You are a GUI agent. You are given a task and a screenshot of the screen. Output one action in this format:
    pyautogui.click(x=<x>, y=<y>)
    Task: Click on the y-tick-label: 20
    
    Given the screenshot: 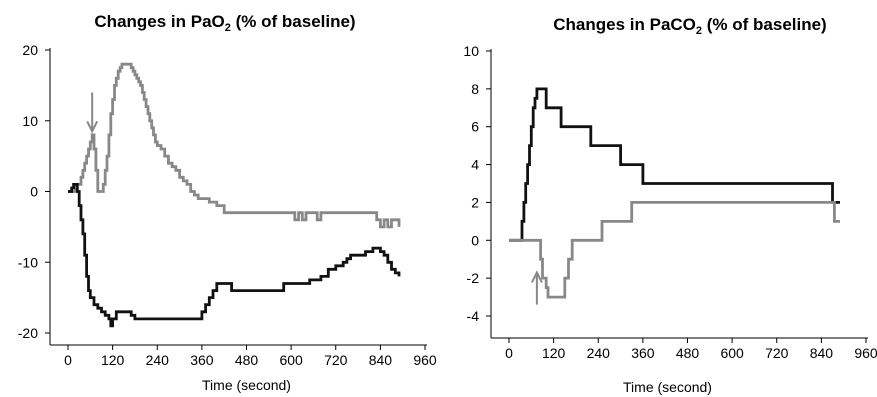 What is the action you would take?
    pyautogui.click(x=30, y=50)
    